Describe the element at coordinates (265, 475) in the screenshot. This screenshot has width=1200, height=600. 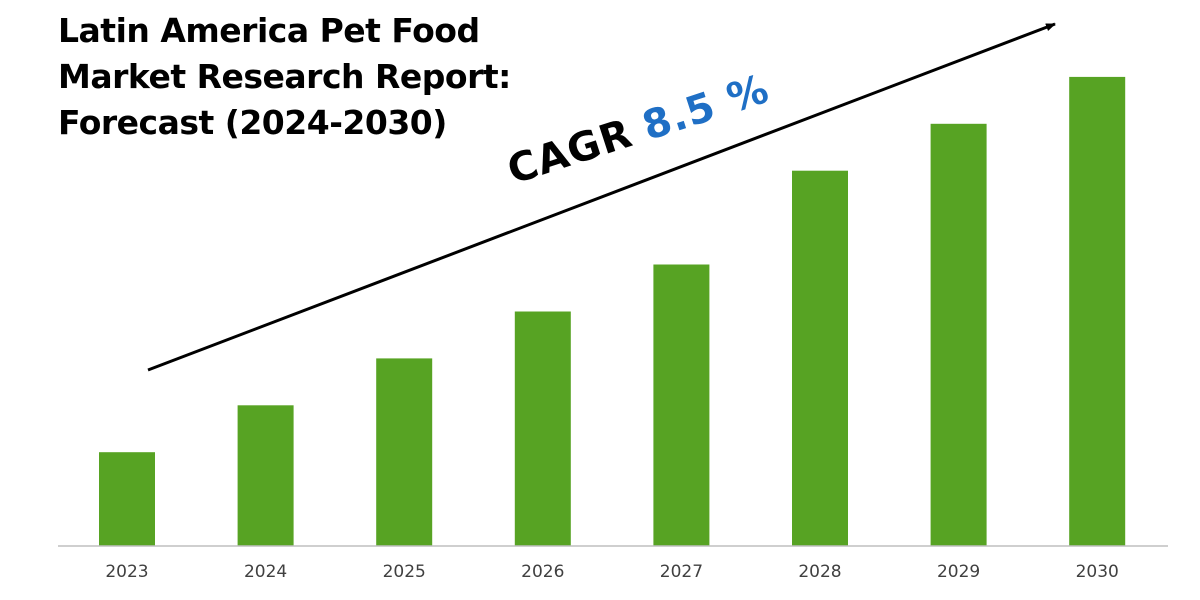
I see `bar-2024` at that location.